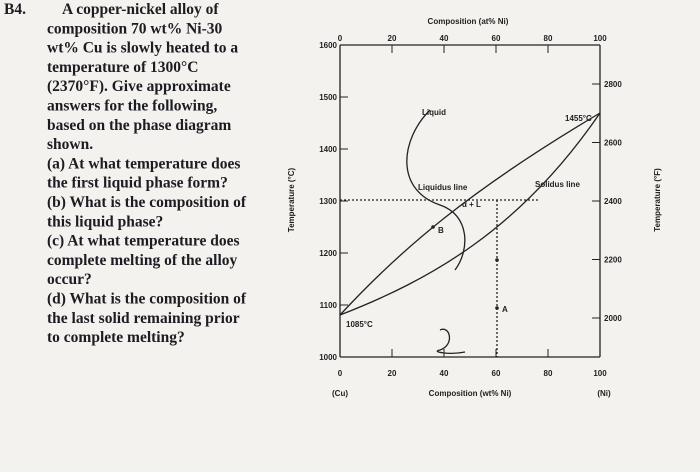 The height and width of the screenshot is (472, 700). I want to click on problem-line: (c) At what temperature does, so click(143, 241).